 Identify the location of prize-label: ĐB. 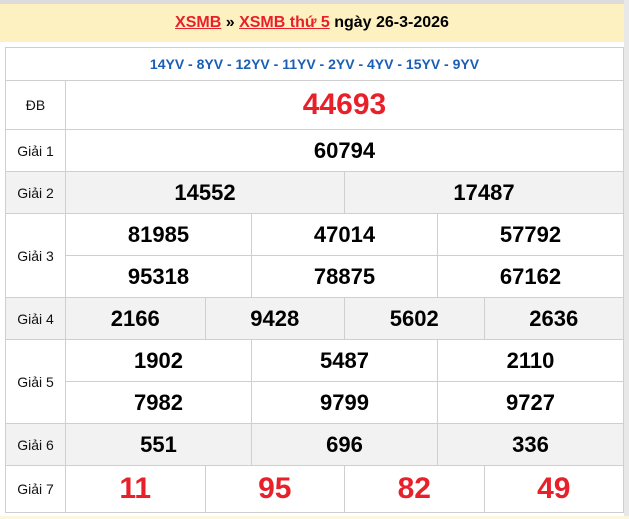
(35, 105).